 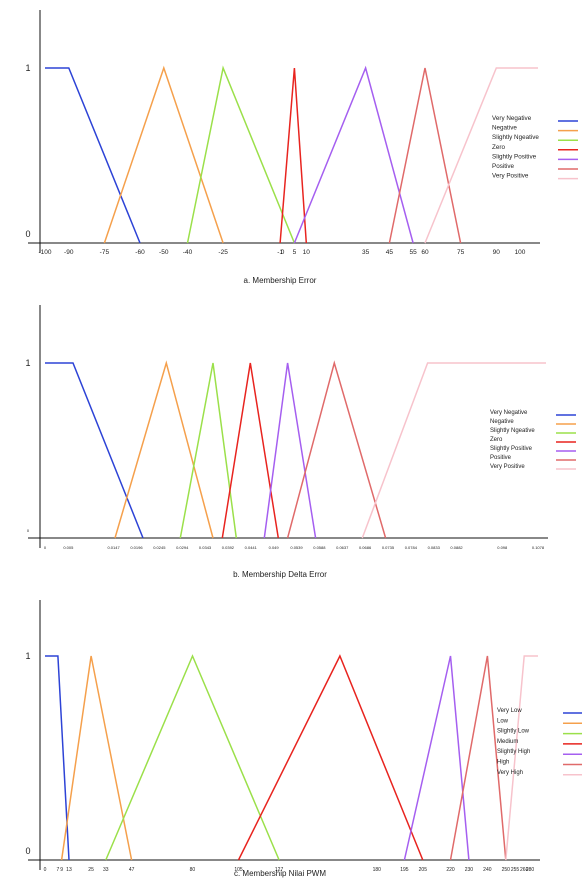 I want to click on chart-caption: c. Membership Nilai PWM, so click(x=280, y=873).